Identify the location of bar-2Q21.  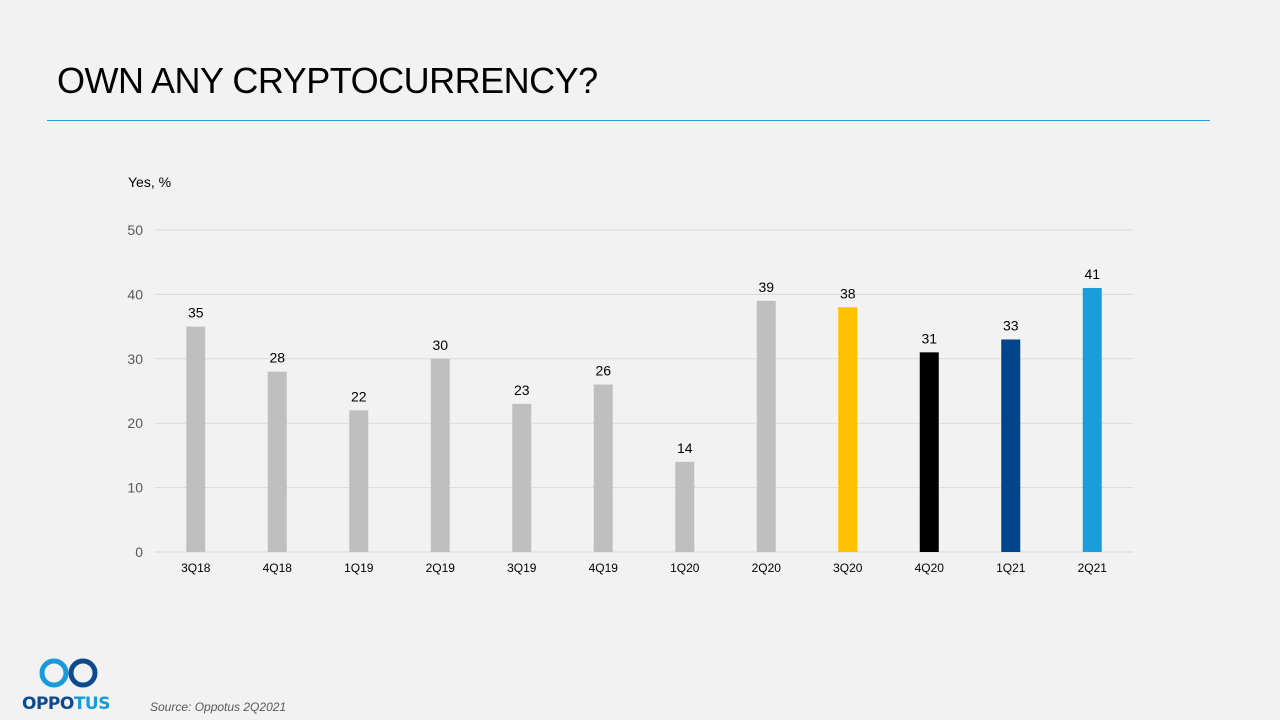
(1092, 419).